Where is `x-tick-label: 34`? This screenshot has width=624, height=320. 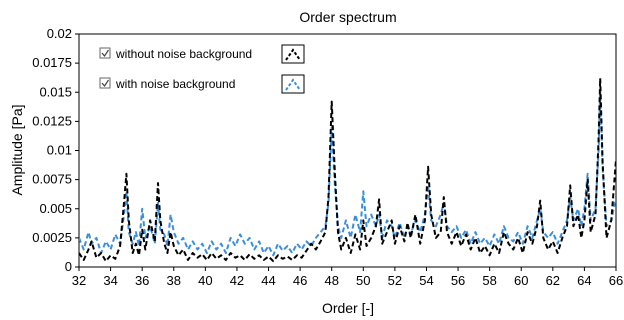 x-tick-label: 34 is located at coordinates (110, 280).